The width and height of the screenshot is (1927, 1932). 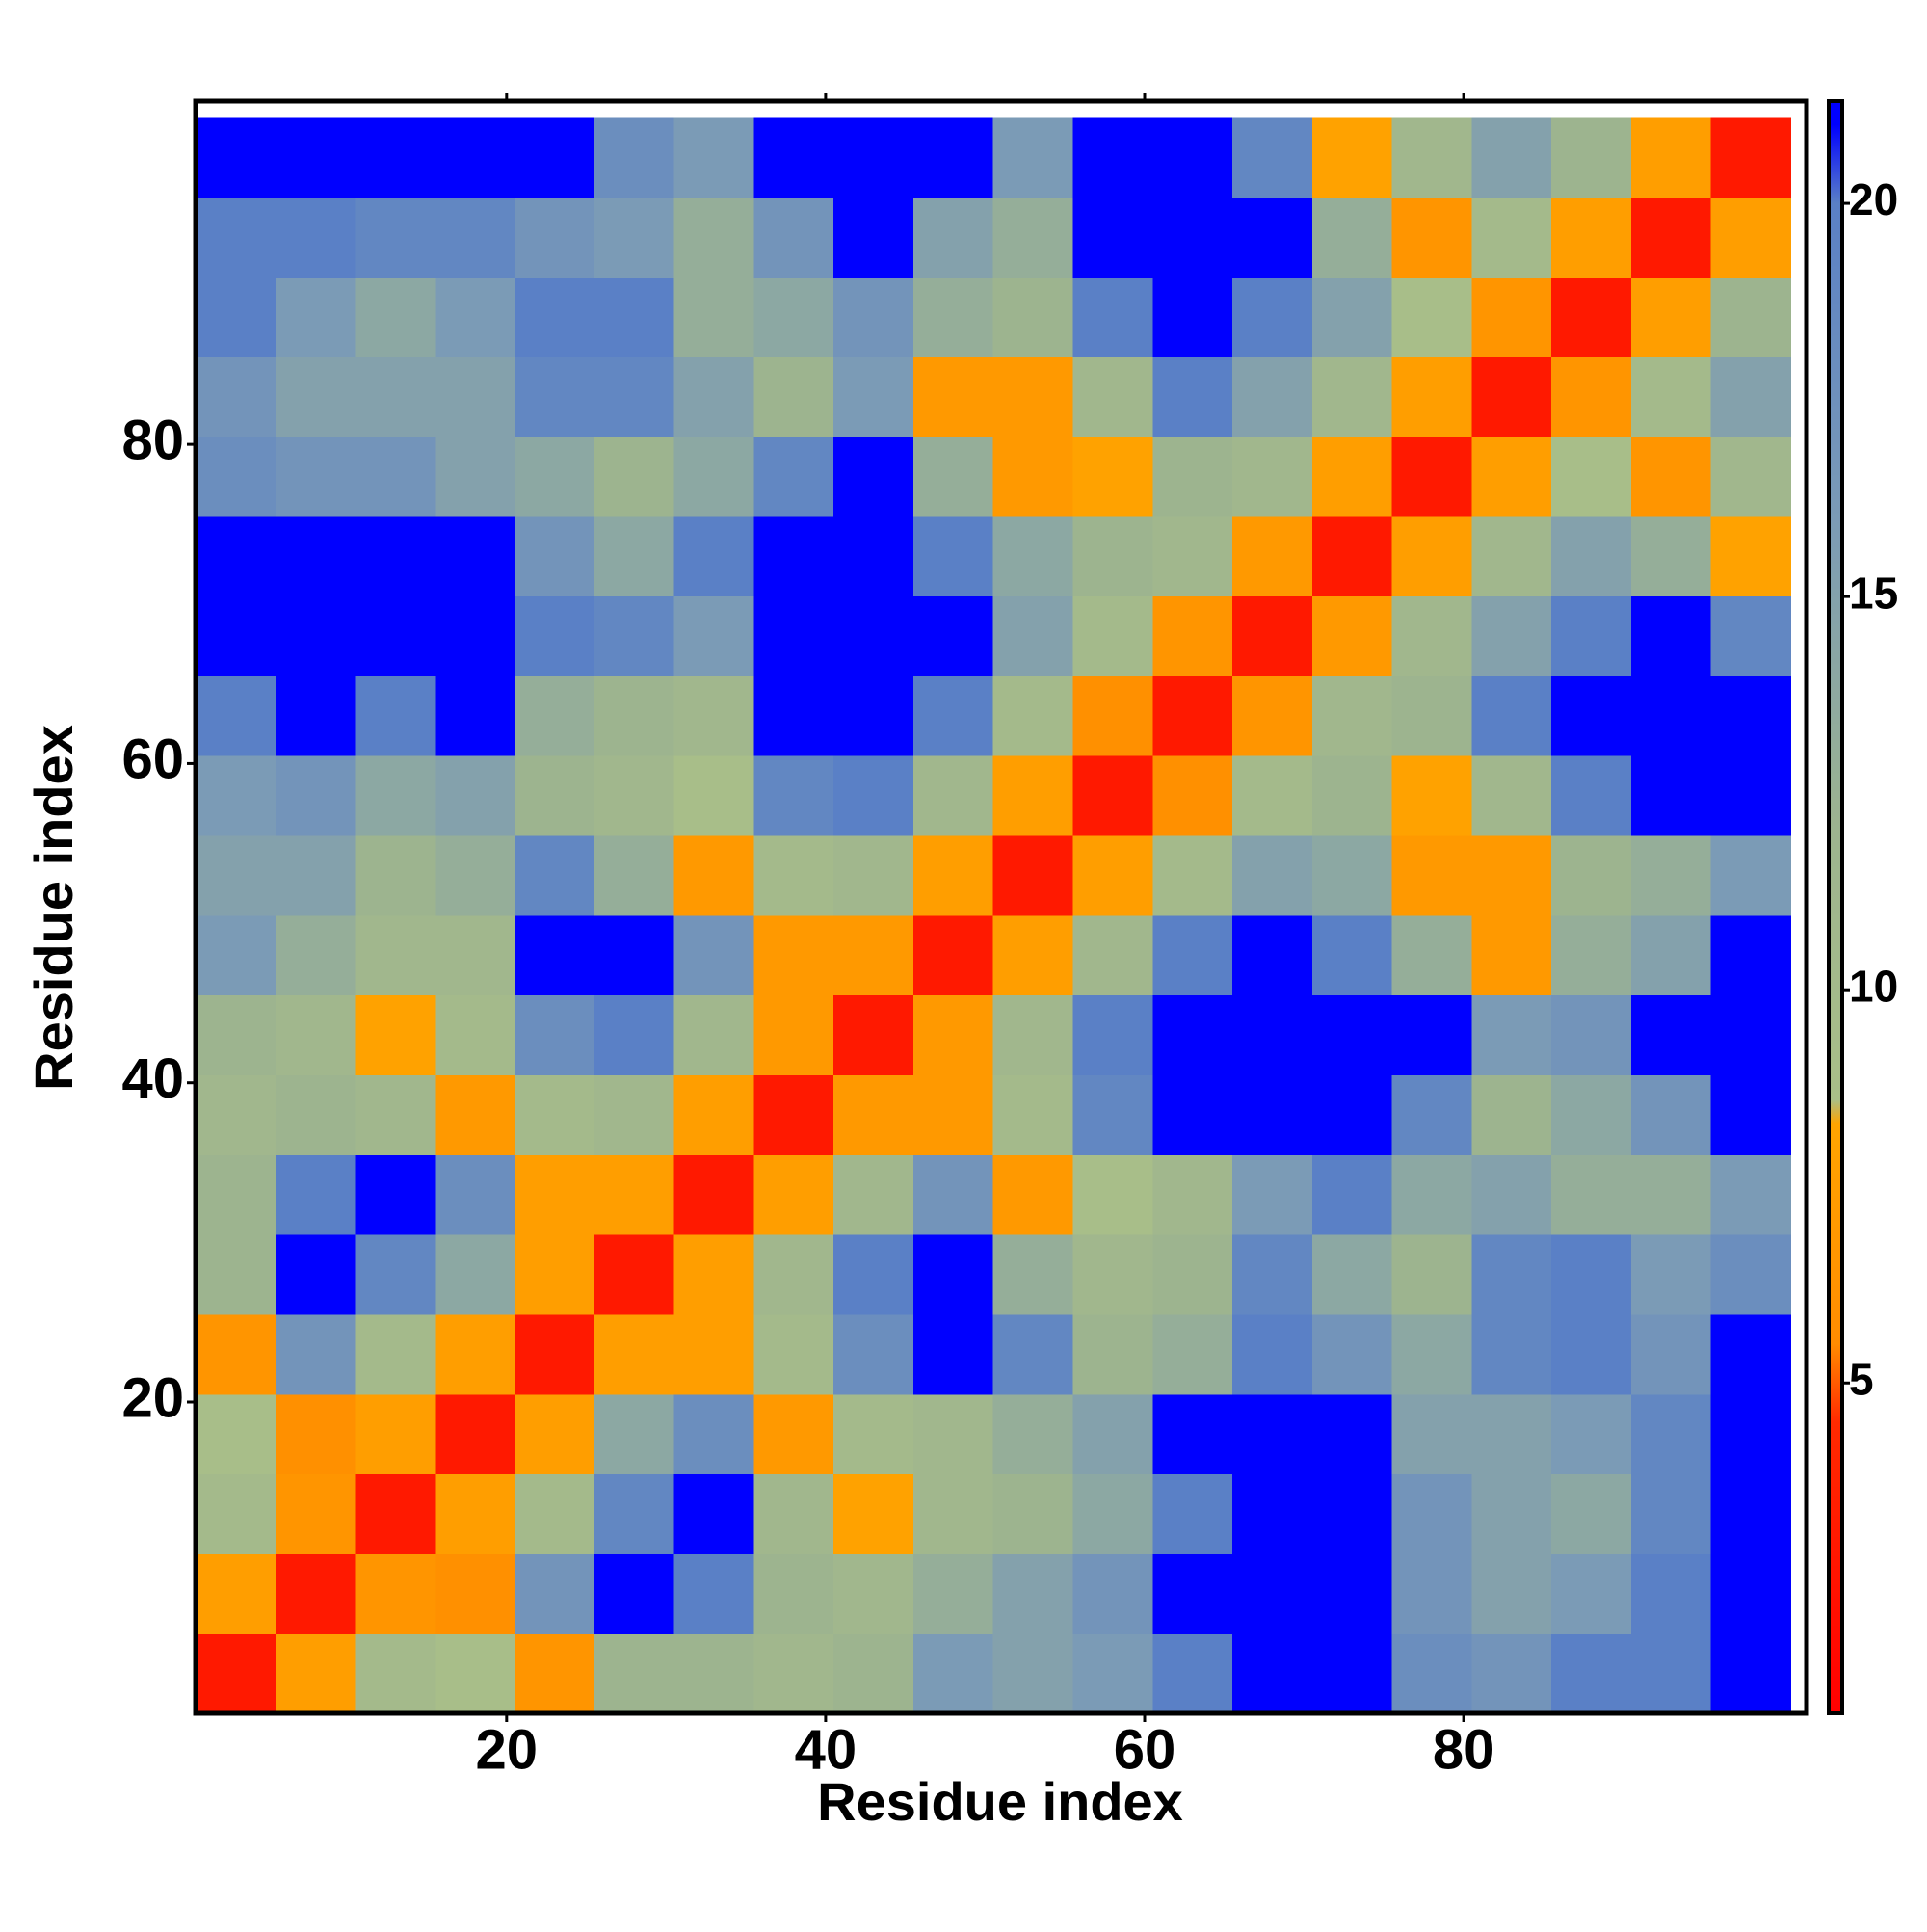 What do you see at coordinates (1000, 1801) in the screenshot?
I see `x-axis-title: Residue index` at bounding box center [1000, 1801].